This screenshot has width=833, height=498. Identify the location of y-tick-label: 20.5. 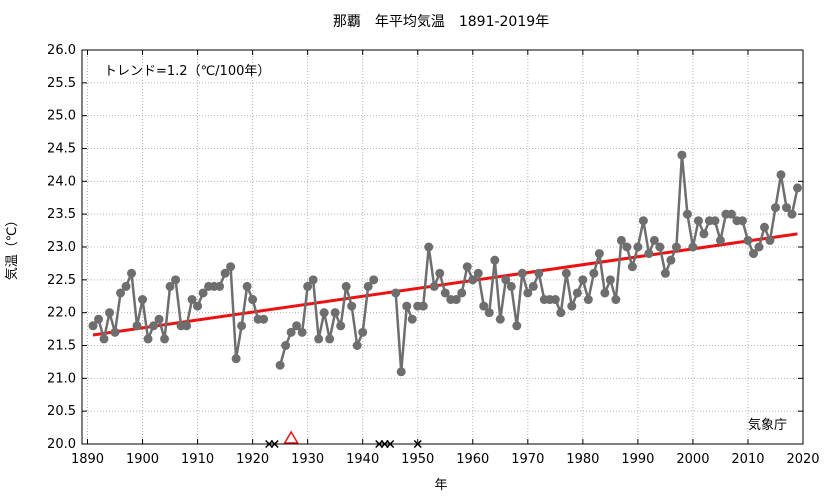
(61, 411).